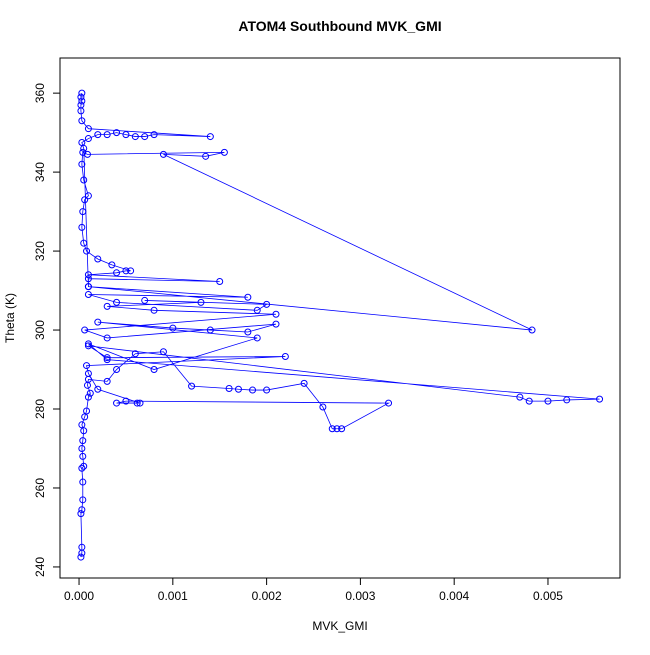  What do you see at coordinates (339, 26) in the screenshot?
I see `chart-title: ATOM4 Southbound MVK_GMI` at bounding box center [339, 26].